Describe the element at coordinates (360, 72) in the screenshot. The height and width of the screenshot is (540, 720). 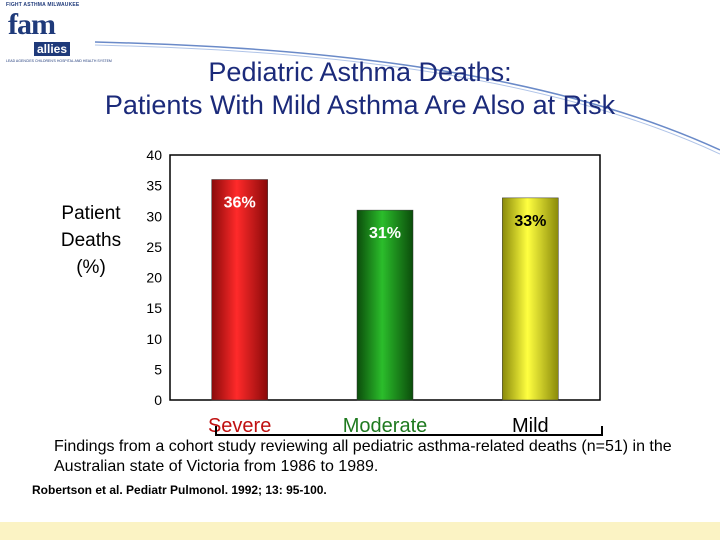
I see `title-line-1: Pediatric Asthma Deaths:` at that location.